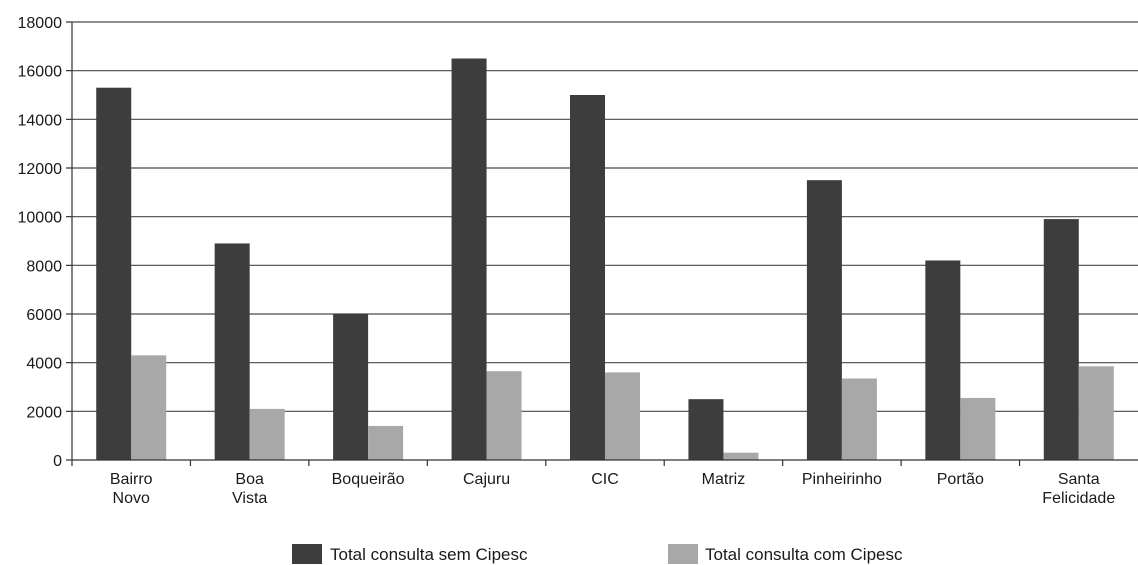  Describe the element at coordinates (131, 489) in the screenshot. I see `x-tick-label: Bairro Novo` at that location.